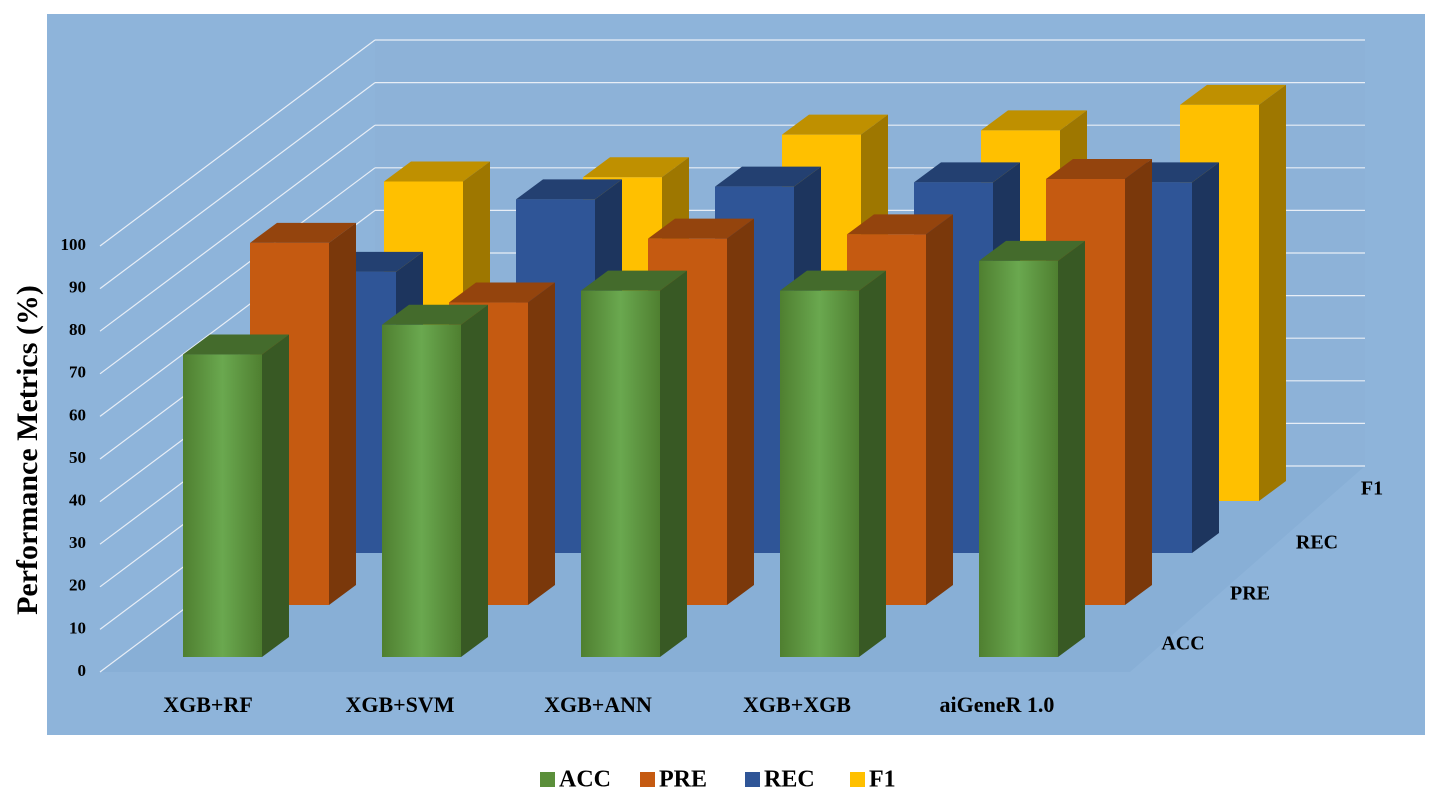  I want to click on y-axis-title: Performance Metrics (%), so click(27, 450).